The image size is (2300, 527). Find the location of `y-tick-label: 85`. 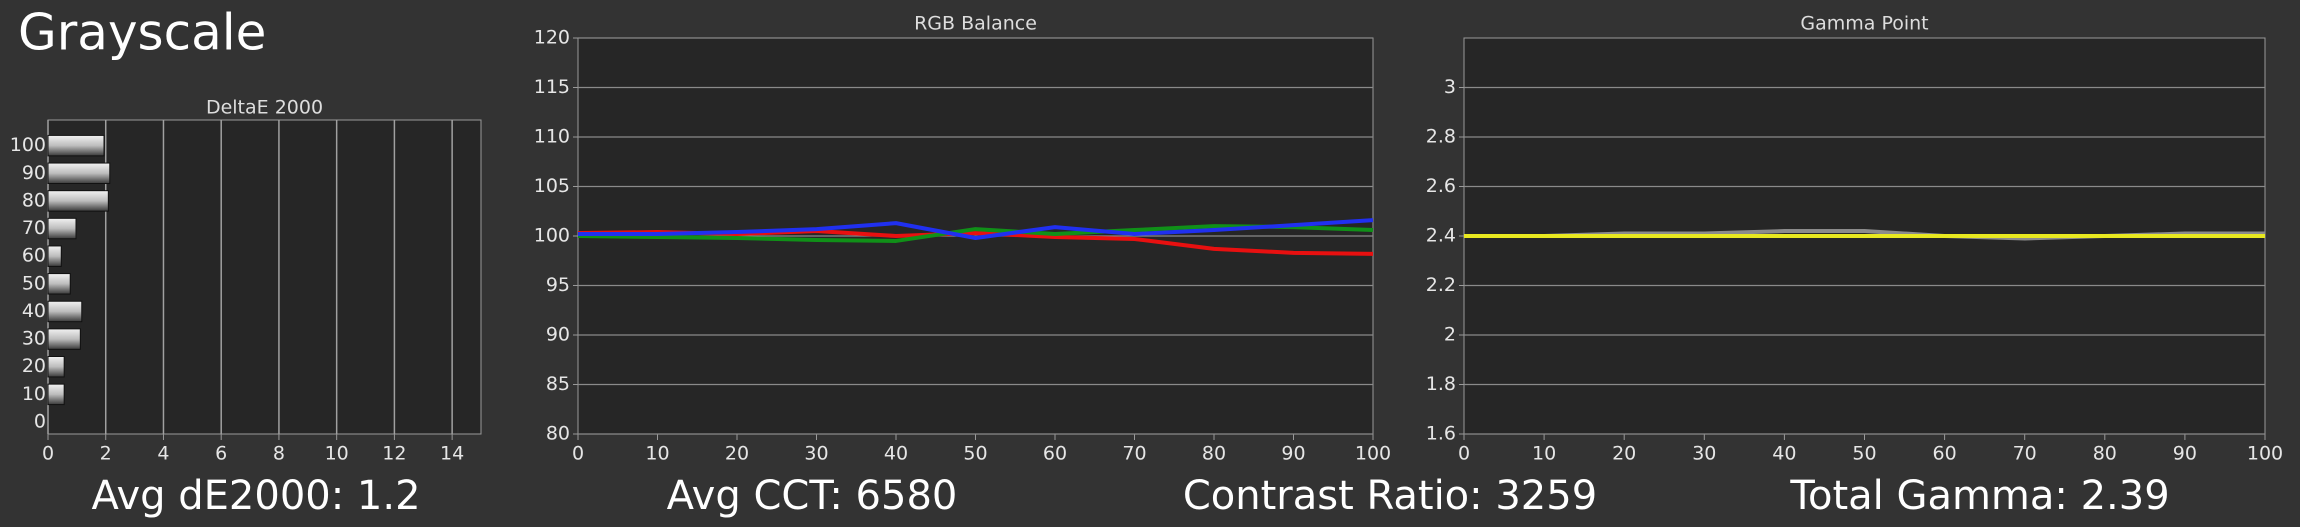

y-tick-label: 85 is located at coordinates (558, 384).